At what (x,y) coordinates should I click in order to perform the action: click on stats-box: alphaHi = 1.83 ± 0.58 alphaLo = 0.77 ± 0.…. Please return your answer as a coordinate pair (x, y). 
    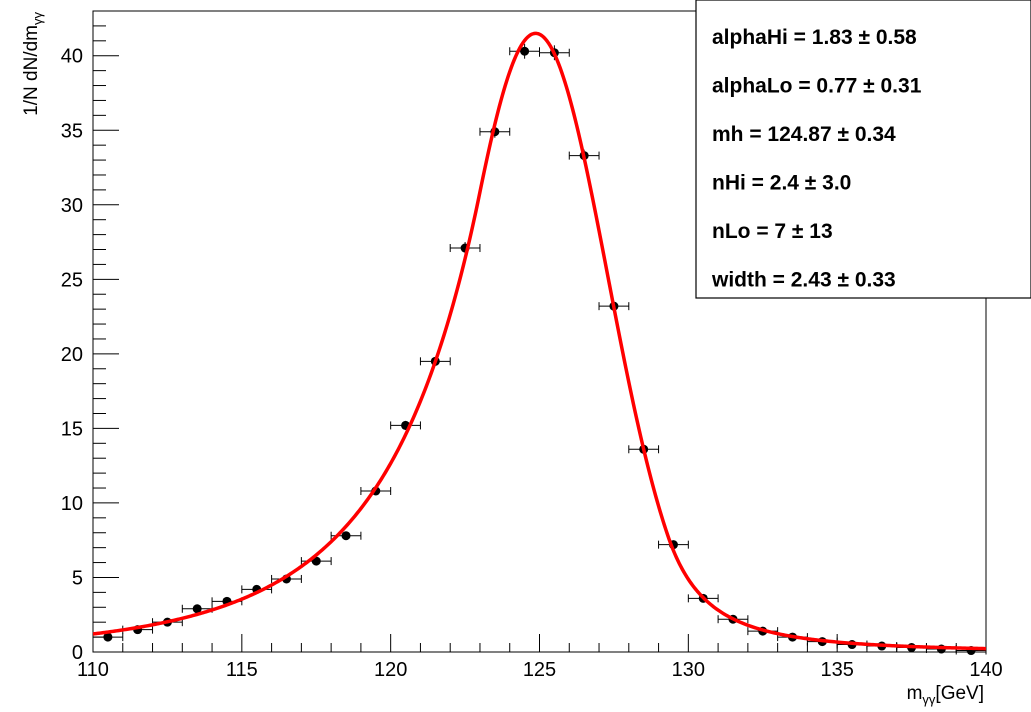
    Looking at the image, I should click on (863, 149).